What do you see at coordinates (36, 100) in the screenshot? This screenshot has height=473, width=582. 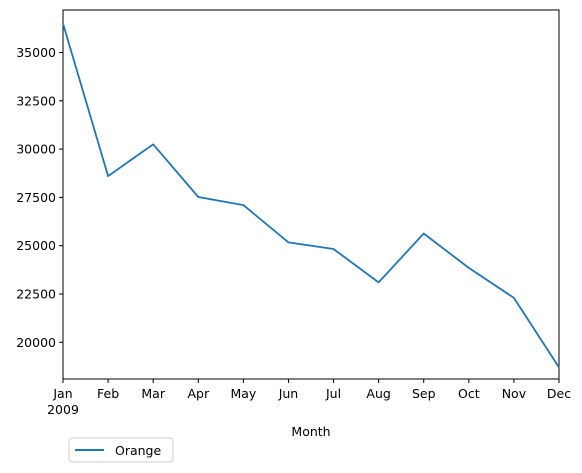 I see `y-tick-label: 32500` at bounding box center [36, 100].